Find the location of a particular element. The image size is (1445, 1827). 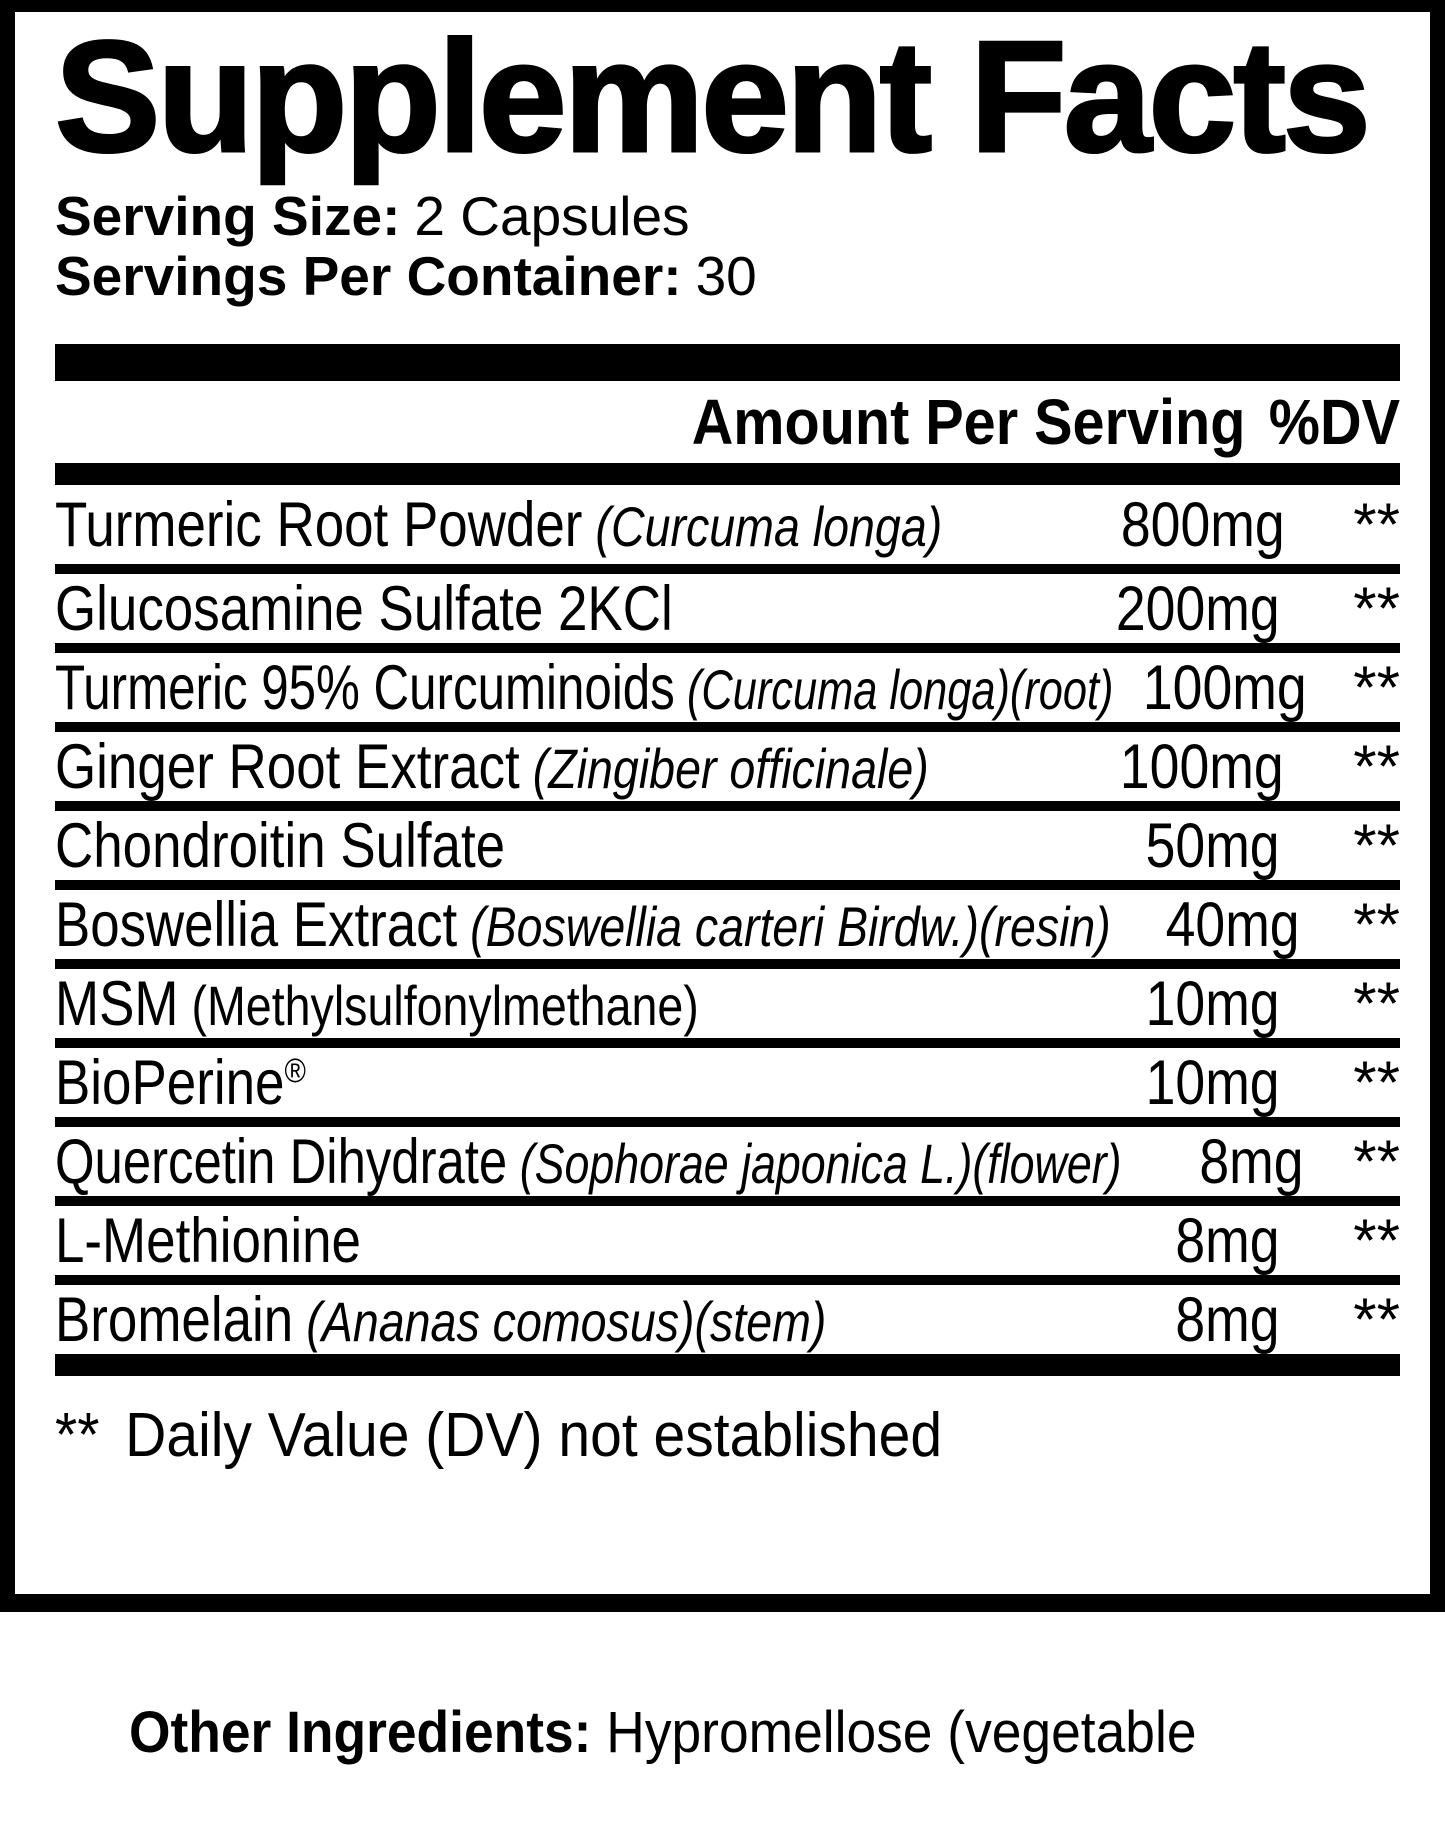

ingredient-row: Glucosamine Sulfate 2KCl 200mg ** is located at coordinates (727, 604).